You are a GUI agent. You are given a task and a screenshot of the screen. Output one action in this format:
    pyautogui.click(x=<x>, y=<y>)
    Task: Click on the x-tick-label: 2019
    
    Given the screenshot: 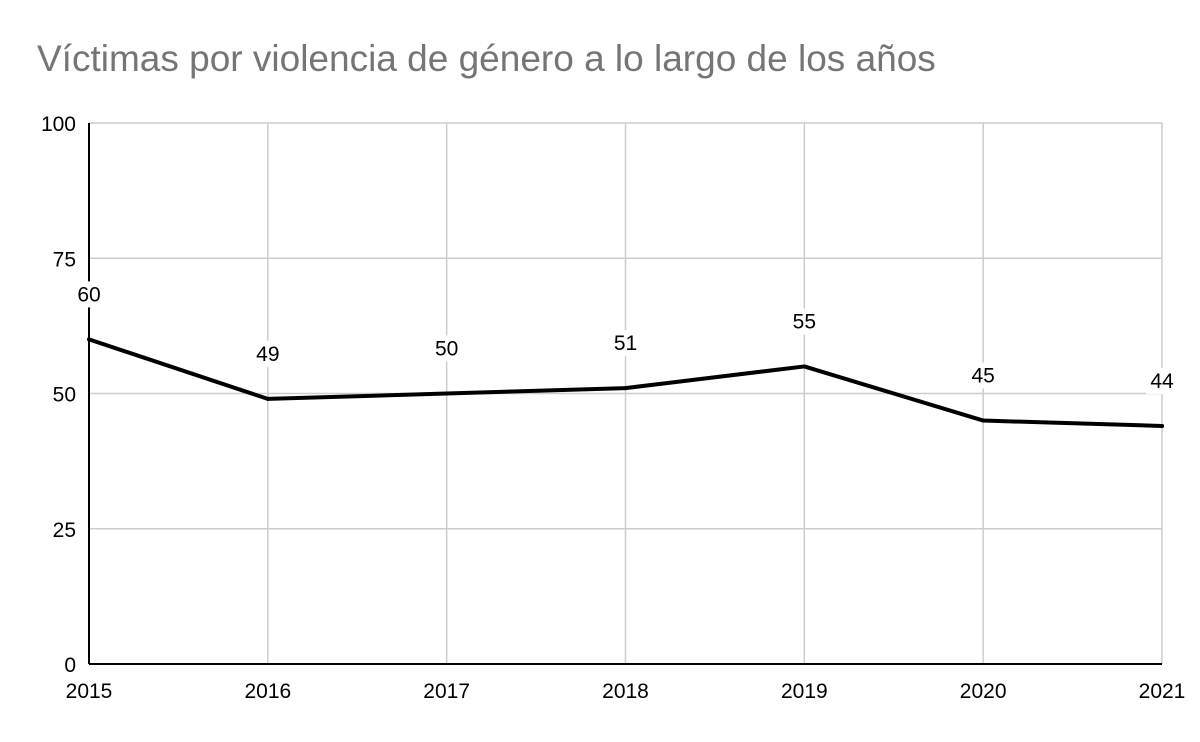 What is the action you would take?
    pyautogui.click(x=804, y=691)
    